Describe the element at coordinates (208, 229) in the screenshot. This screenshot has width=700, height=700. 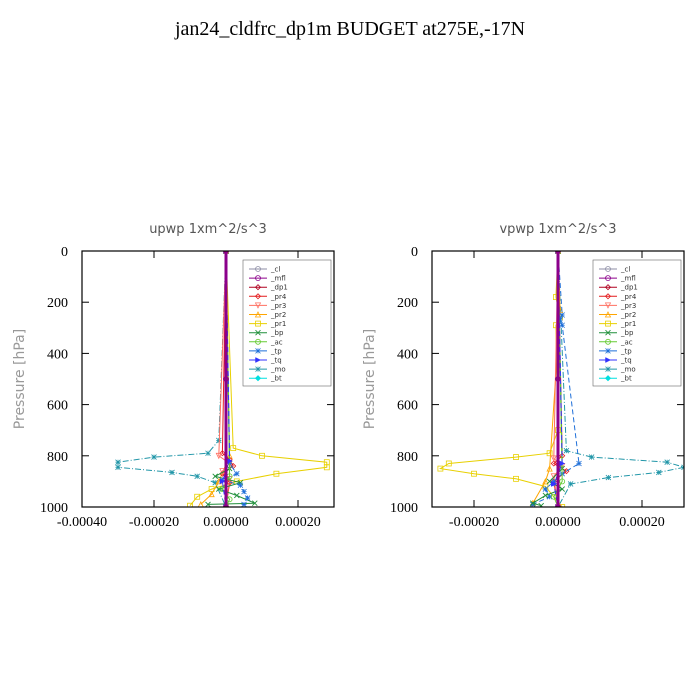
I see `panel-1-title: upwp 1xm^2/s^3` at that location.